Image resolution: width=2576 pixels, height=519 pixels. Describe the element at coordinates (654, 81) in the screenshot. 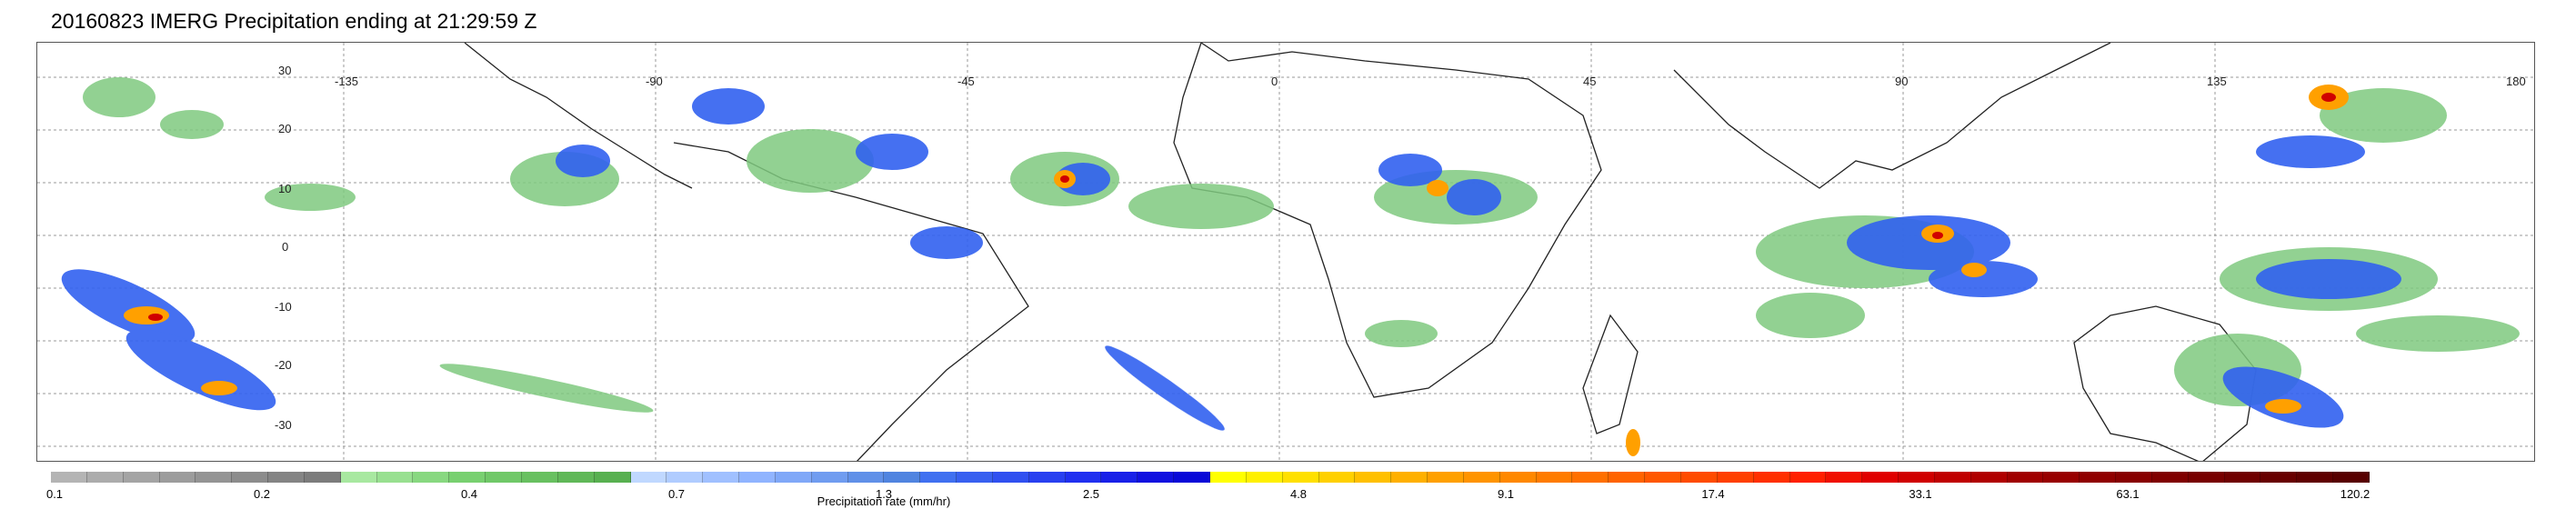

I see `lon-label-w90: -90` at that location.